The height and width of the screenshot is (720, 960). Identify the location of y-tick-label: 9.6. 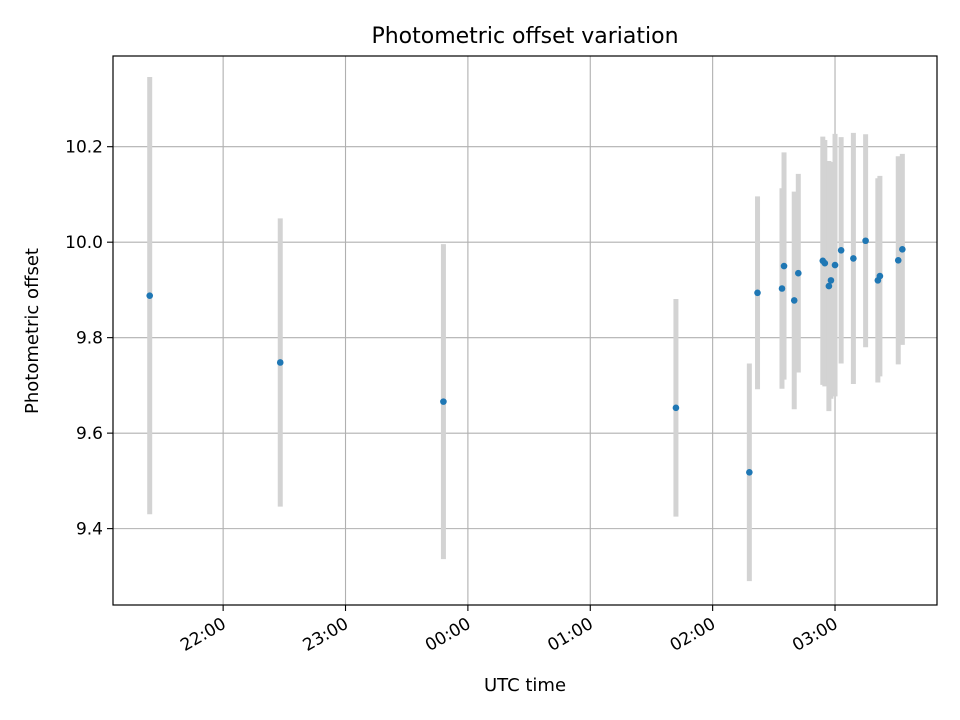
(89, 434).